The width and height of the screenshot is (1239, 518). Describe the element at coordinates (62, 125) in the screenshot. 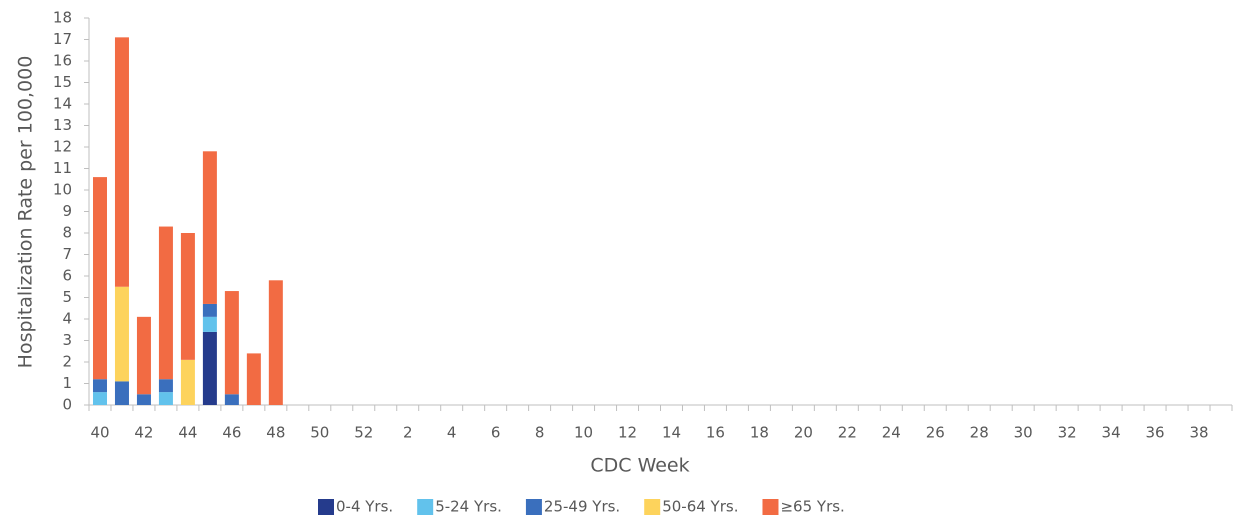

I see `y-tick-label: 13` at that location.